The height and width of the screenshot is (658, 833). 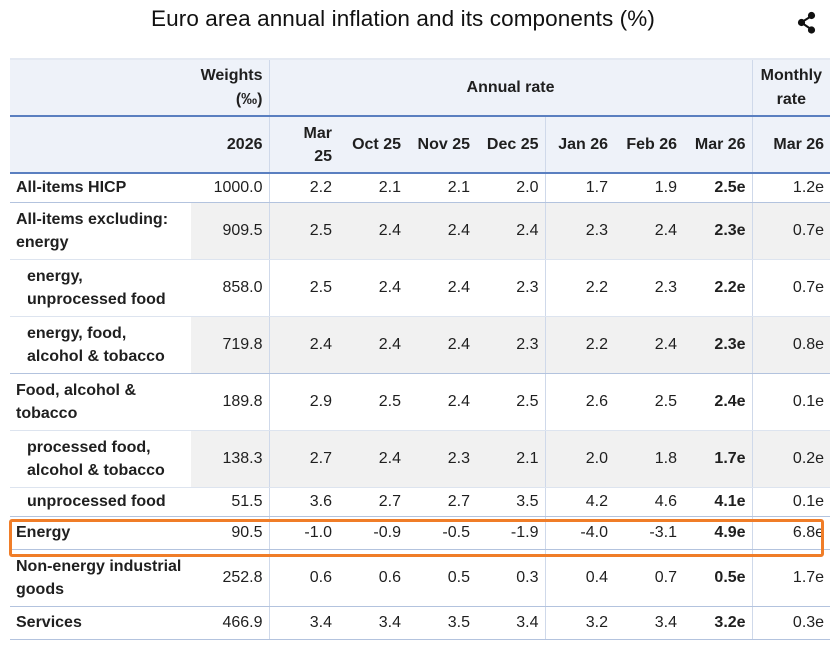 What do you see at coordinates (372, 533) in the screenshot?
I see `value-cell: -0.9` at bounding box center [372, 533].